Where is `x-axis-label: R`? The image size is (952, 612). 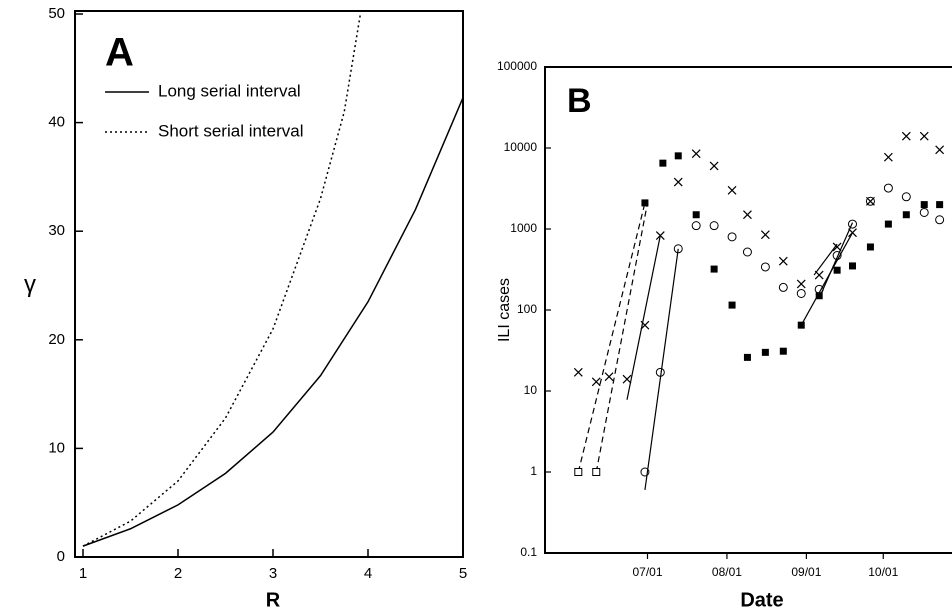
x-axis-label: R is located at coordinates (273, 600).